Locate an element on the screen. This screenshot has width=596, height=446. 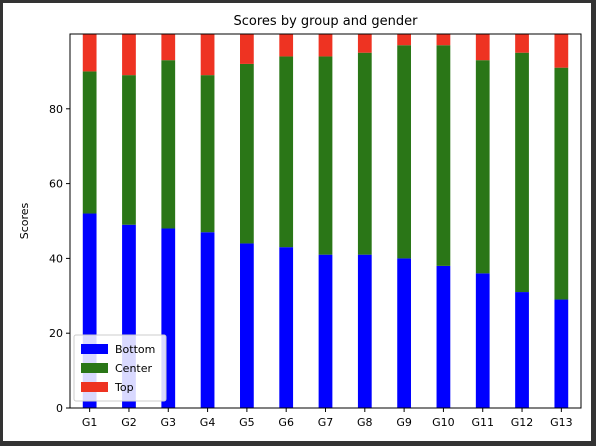
y-axis-ticks: 0 20 40 60 80 is located at coordinates (59, 259).